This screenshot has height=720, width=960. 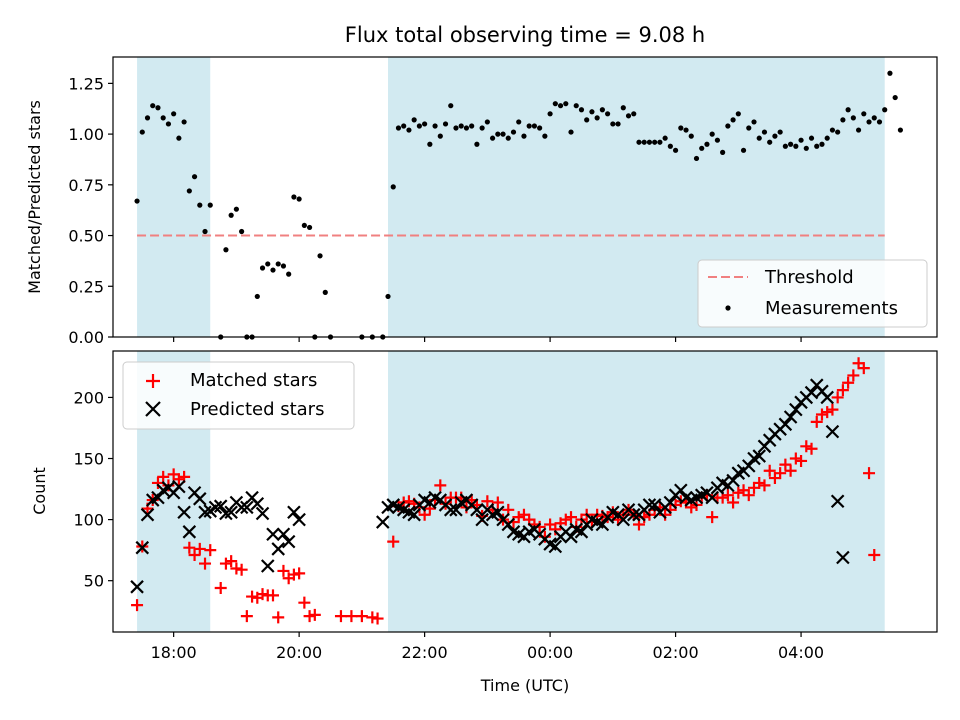 What do you see at coordinates (88, 397) in the screenshot?
I see `bottom-y-tick-label-3: 200` at bounding box center [88, 397].